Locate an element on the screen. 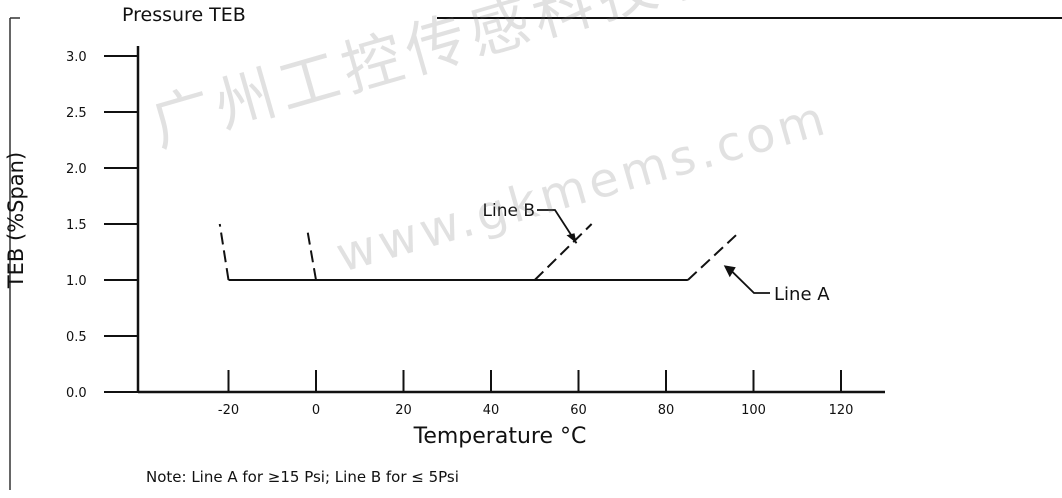 The width and height of the screenshot is (1062, 498). line-a-leader is located at coordinates (750, 282).